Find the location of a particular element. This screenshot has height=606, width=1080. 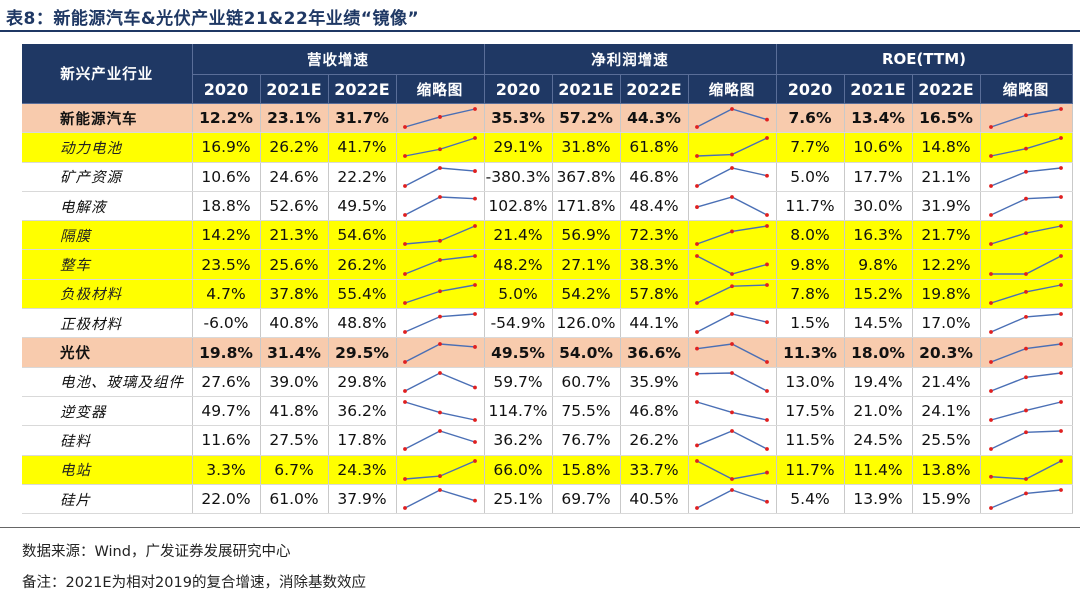

rev-value: 31.7% is located at coordinates (362, 118).